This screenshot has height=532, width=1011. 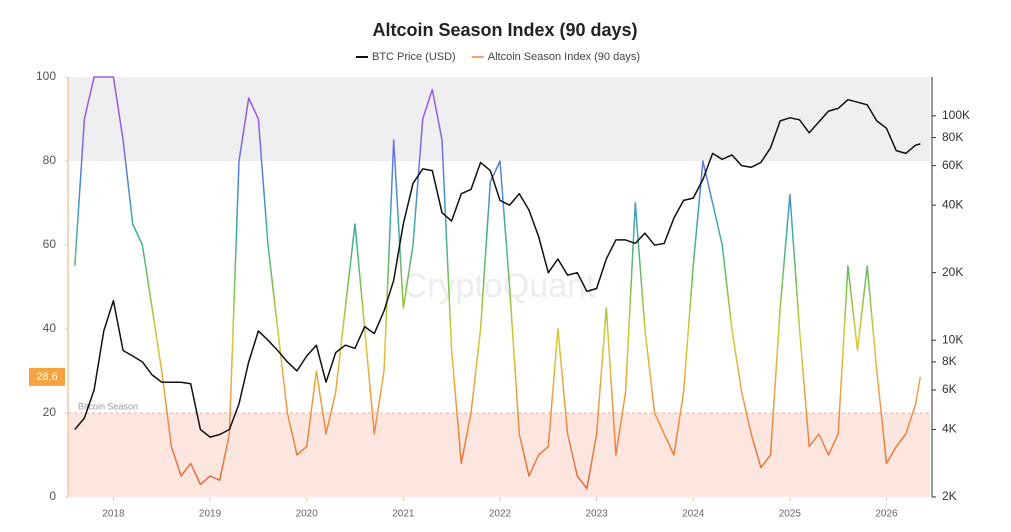 What do you see at coordinates (50, 328) in the screenshot?
I see `y-tick-label: 40` at bounding box center [50, 328].